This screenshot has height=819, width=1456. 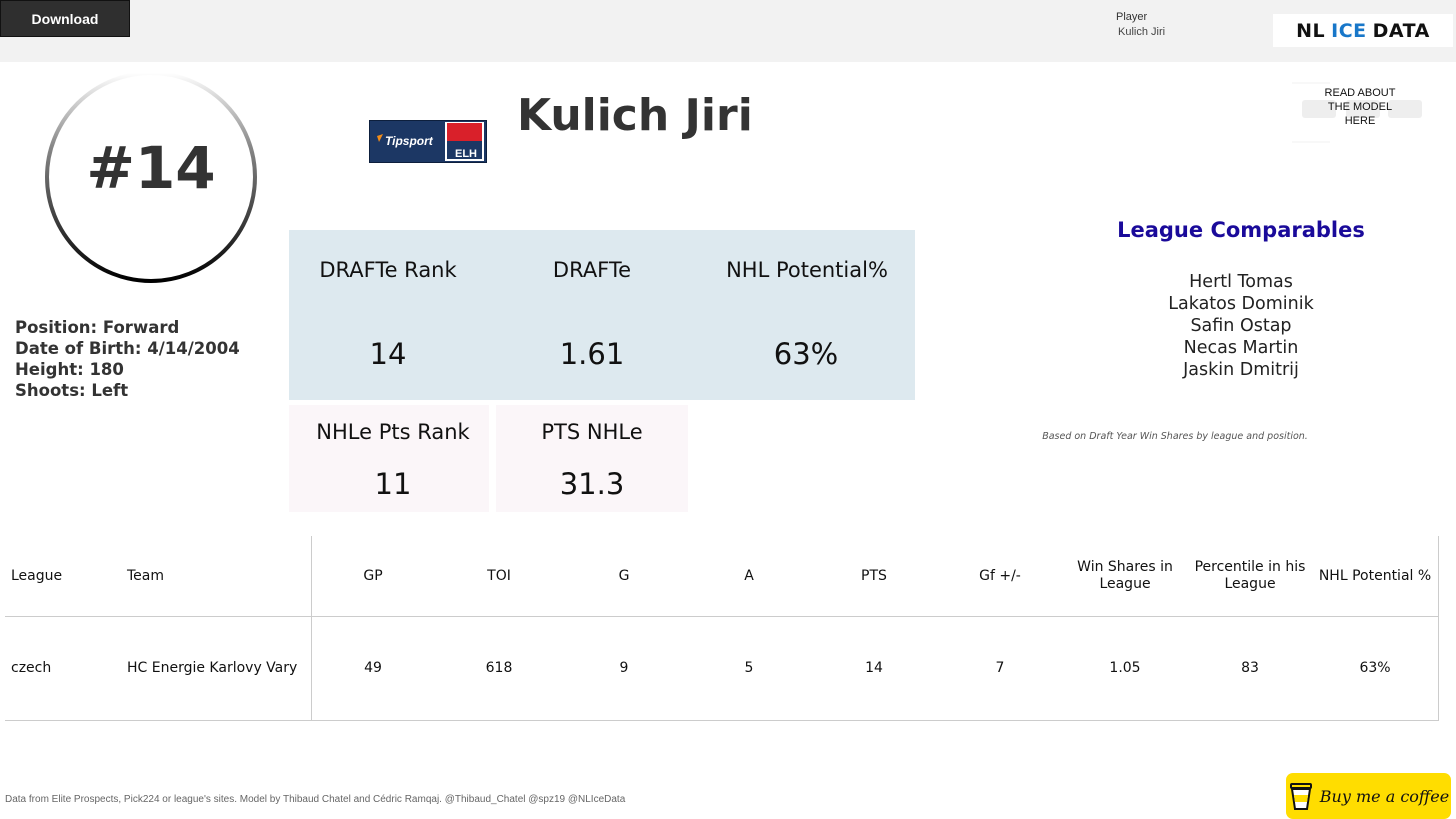 What do you see at coordinates (146, 576) in the screenshot?
I see `column-header-team: Team` at bounding box center [146, 576].